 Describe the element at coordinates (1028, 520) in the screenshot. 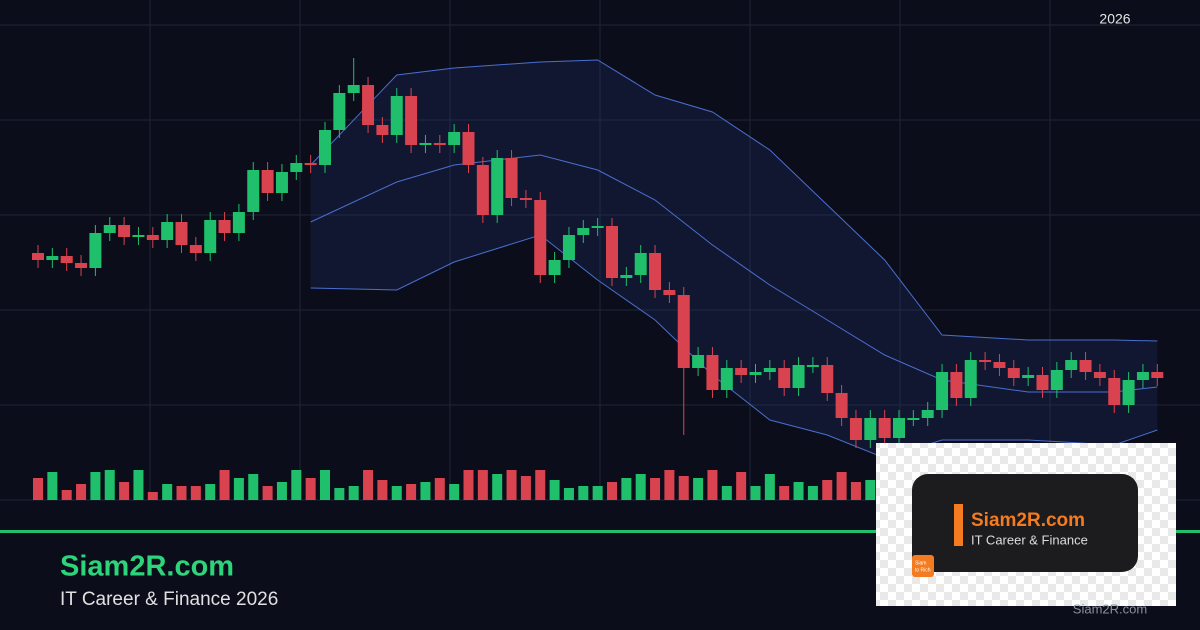

I see `badge-brand: Siam2R.com` at that location.